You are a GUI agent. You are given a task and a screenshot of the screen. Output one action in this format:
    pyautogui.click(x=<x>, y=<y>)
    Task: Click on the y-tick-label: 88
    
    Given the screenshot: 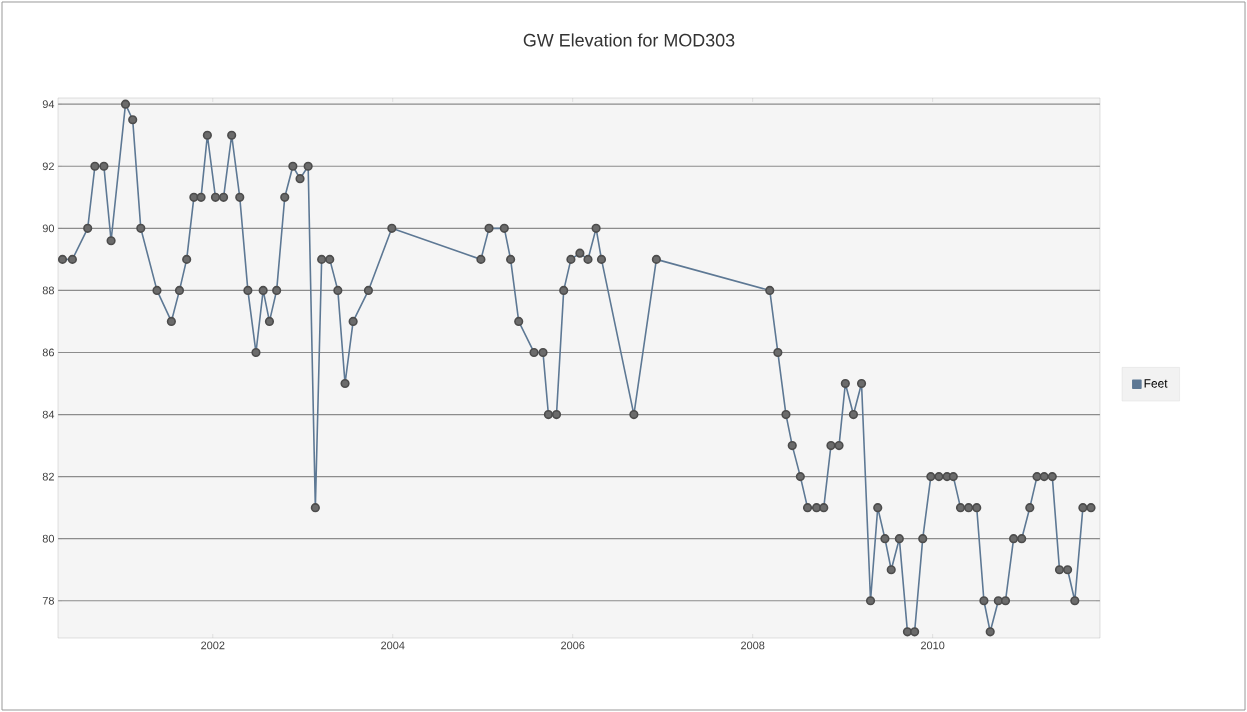 What is the action you would take?
    pyautogui.click(x=48, y=290)
    